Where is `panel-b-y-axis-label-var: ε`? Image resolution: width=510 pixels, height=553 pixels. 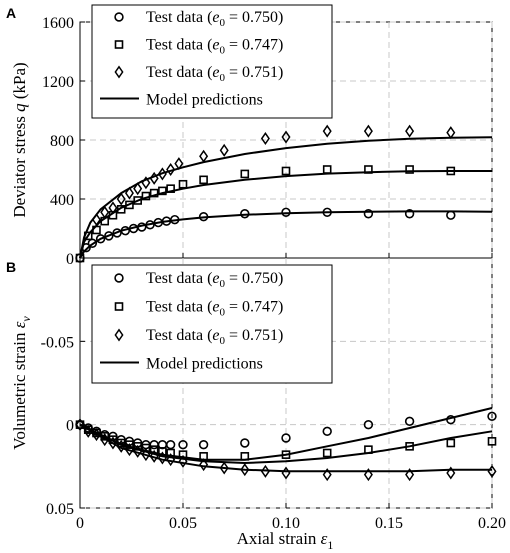 panel-b-y-axis-label-var: ε is located at coordinates (19, 324).